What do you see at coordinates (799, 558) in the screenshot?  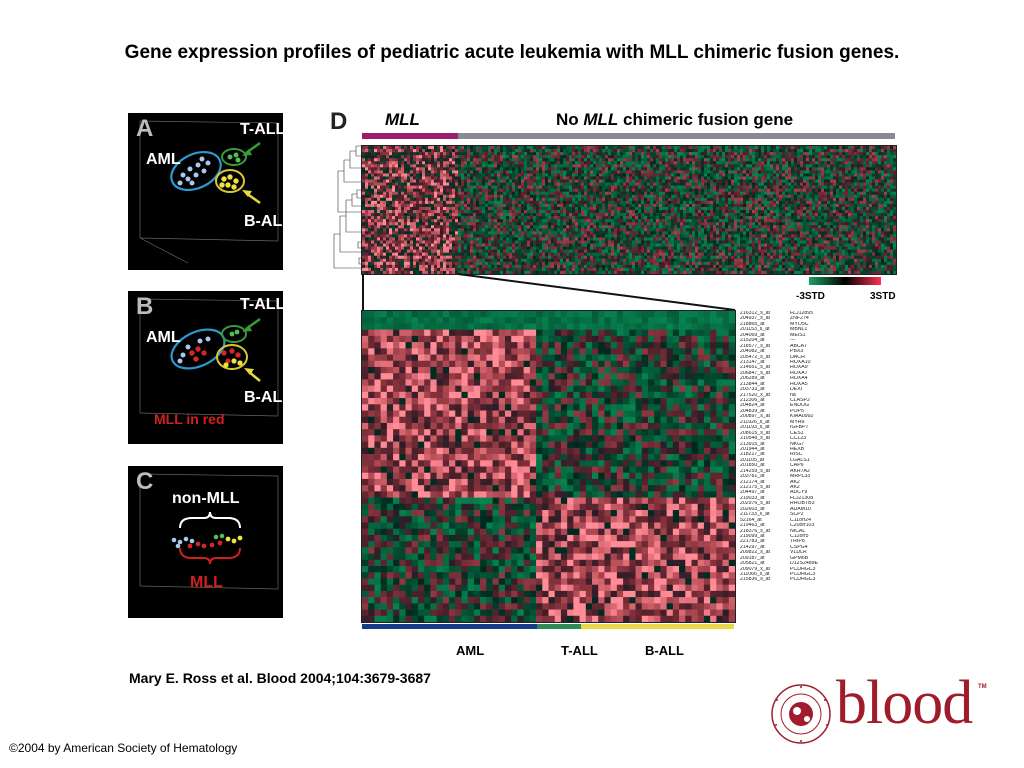 I see `gene-name: GPM6B` at bounding box center [799, 558].